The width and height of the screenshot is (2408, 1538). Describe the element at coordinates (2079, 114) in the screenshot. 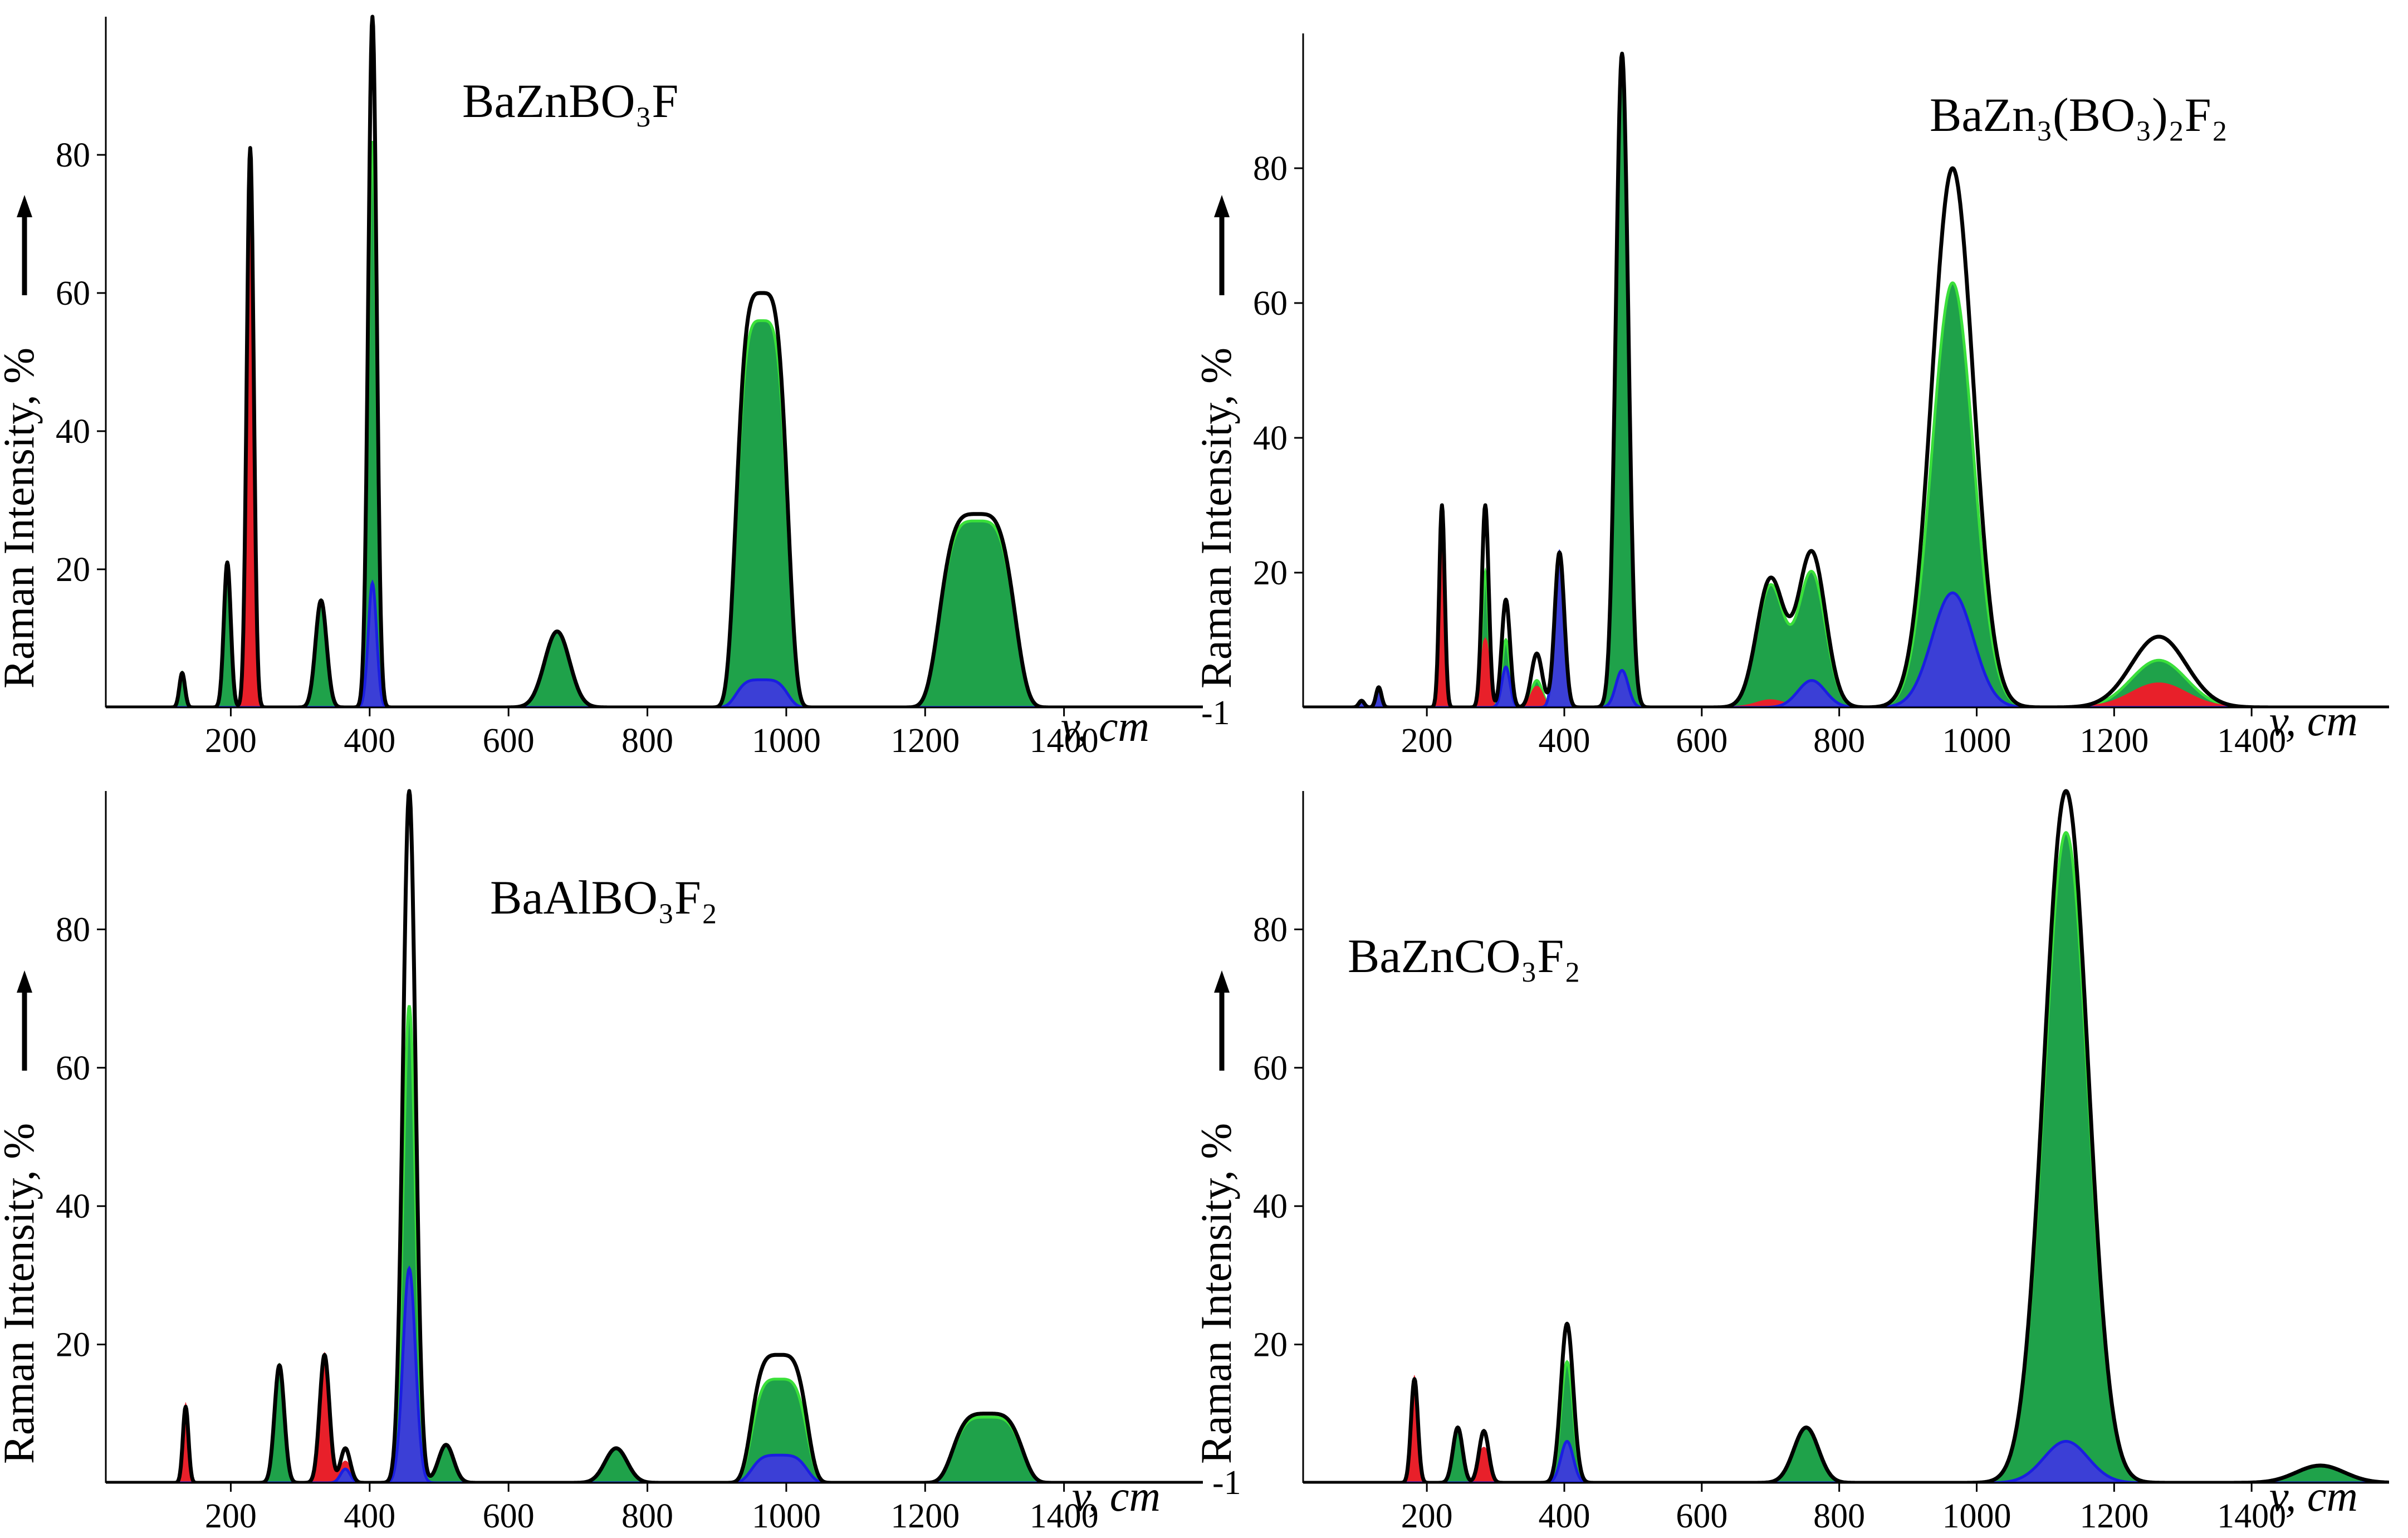

I see `chart-title: BaZn₃(BO₃)₂F₂` at that location.